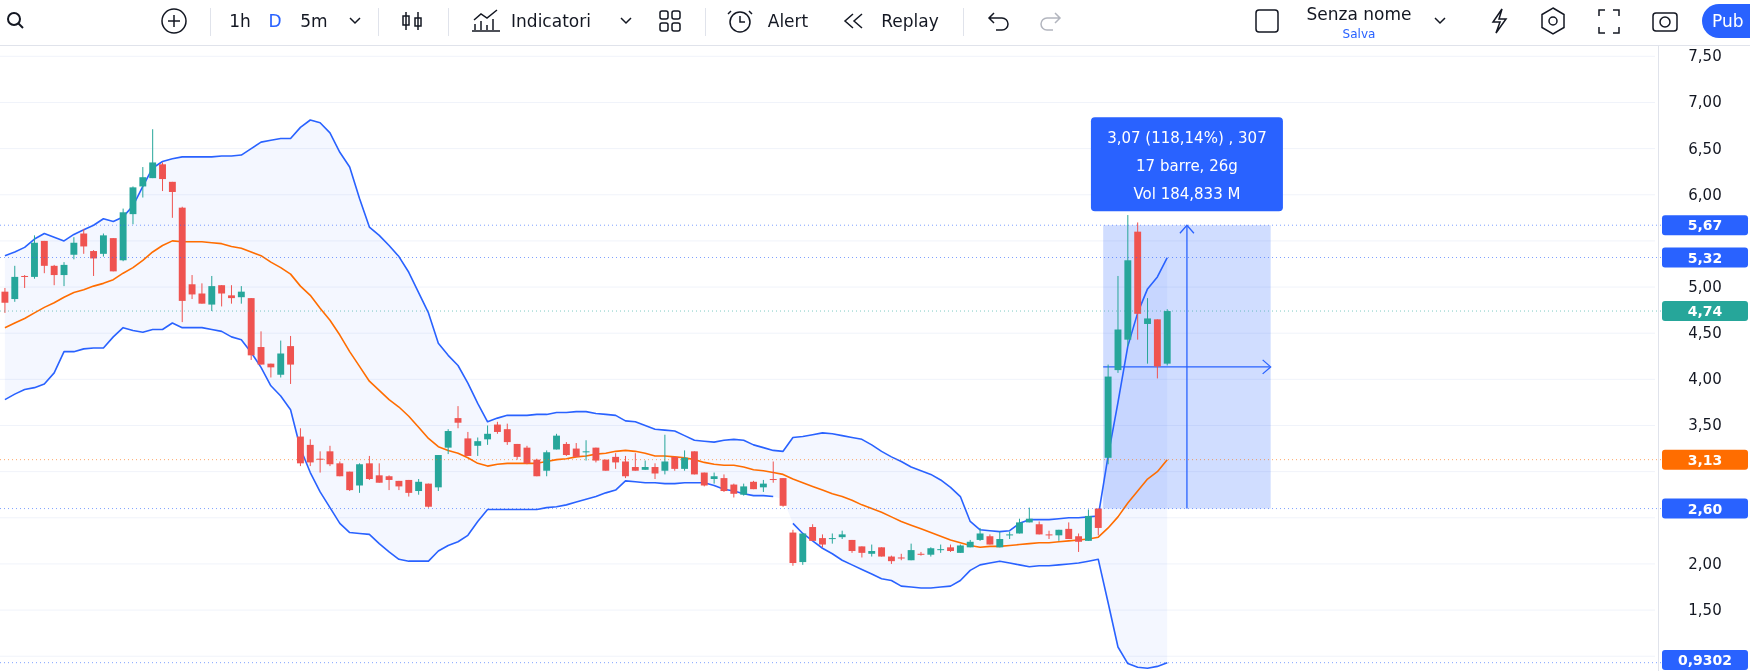 Image resolution: width=1750 pixels, height=671 pixels. What do you see at coordinates (1705, 225) in the screenshot?
I see `ref-line-label: 5,67` at bounding box center [1705, 225].